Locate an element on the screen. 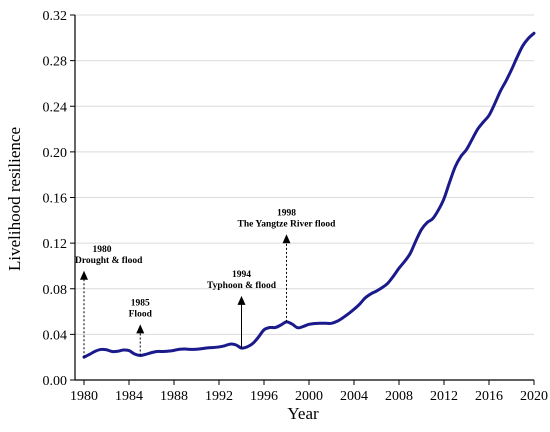 Image resolution: width=550 pixels, height=432 pixels. x-tick-label: 2016 is located at coordinates (489, 396).